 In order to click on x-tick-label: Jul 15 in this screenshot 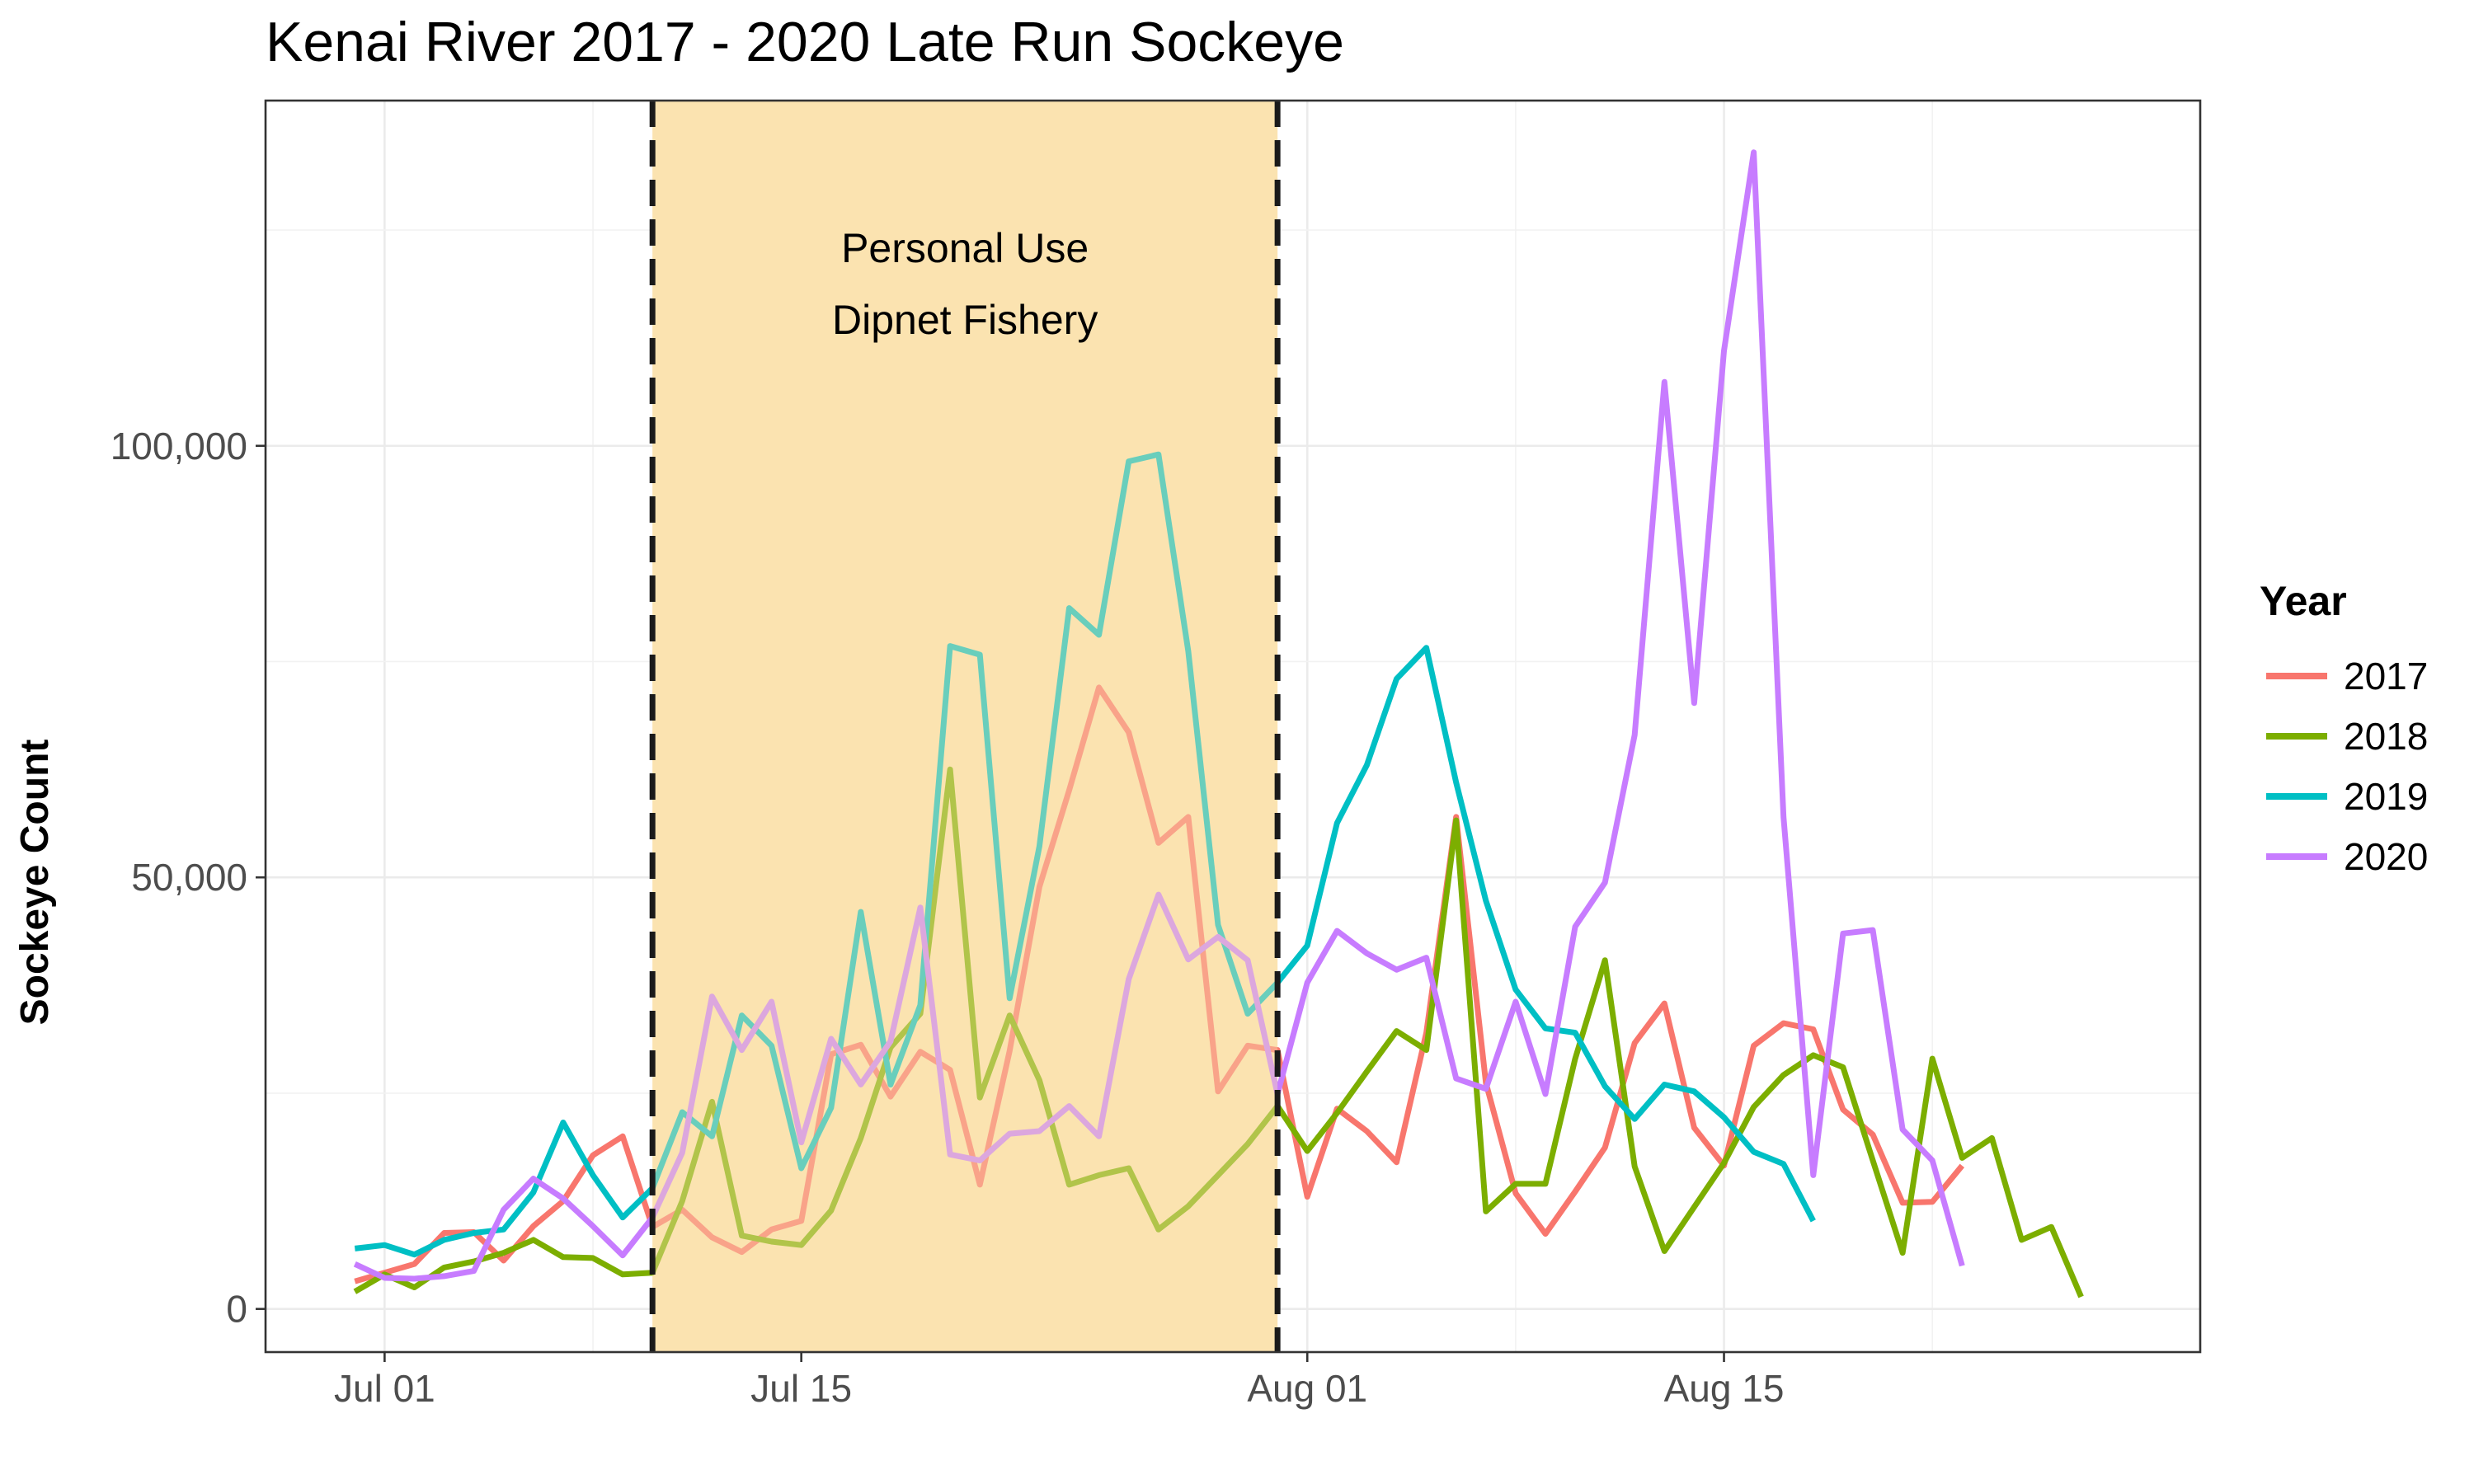, I will do `click(801, 1388)`.